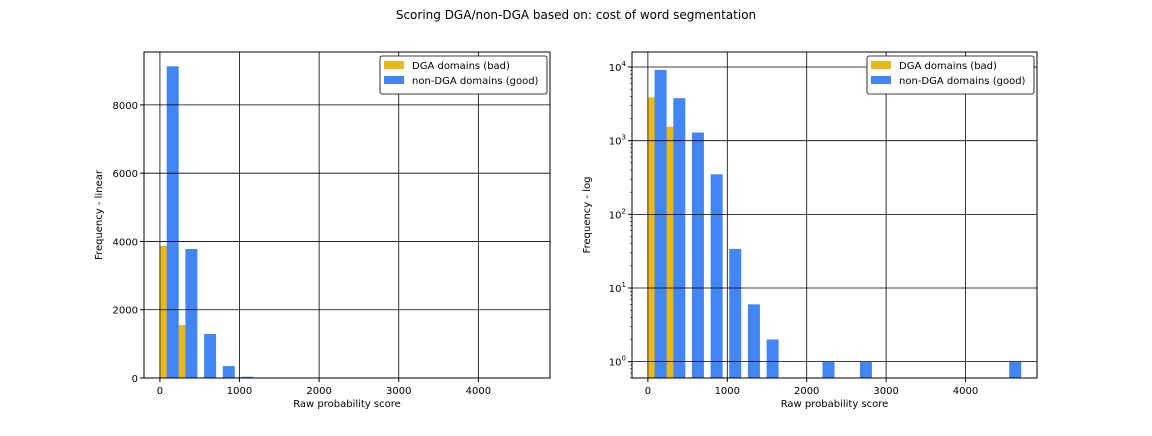 Image resolution: width=1152 pixels, height=436 pixels. What do you see at coordinates (617, 214) in the screenshot?
I see `y-tick-label: 10²` at bounding box center [617, 214].